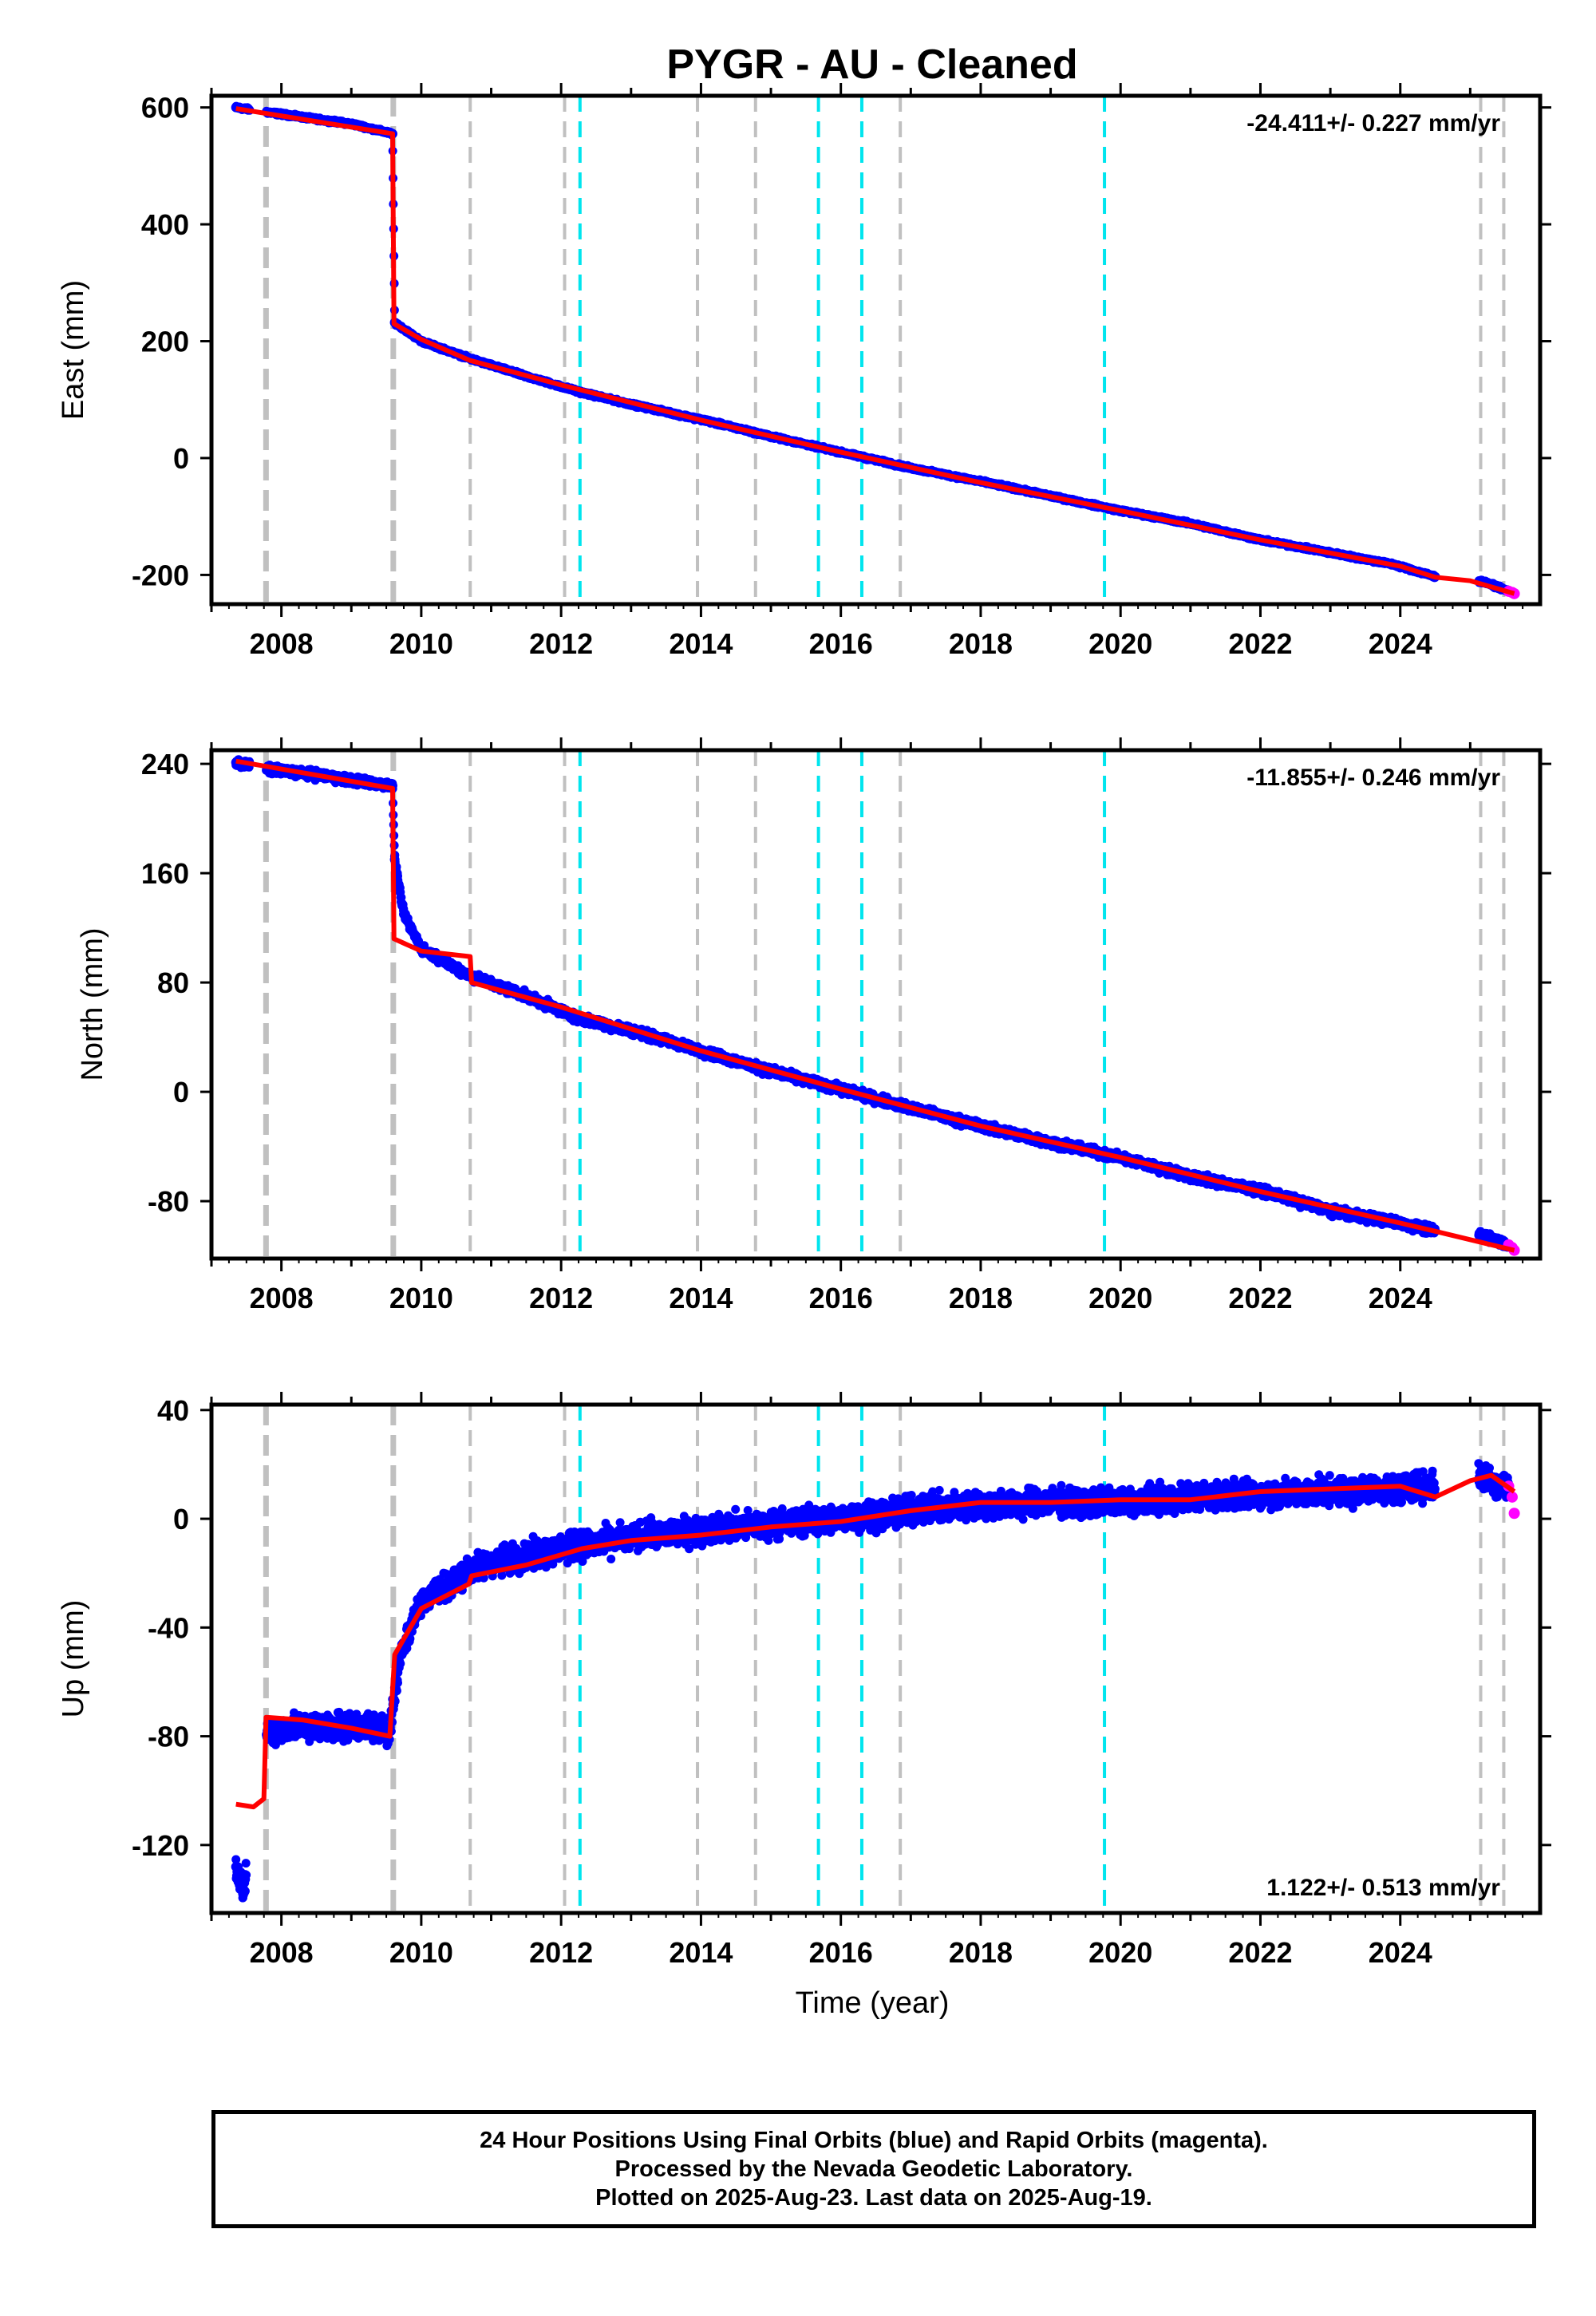  I want to click on y-axis-label: East (mm), so click(73, 350).